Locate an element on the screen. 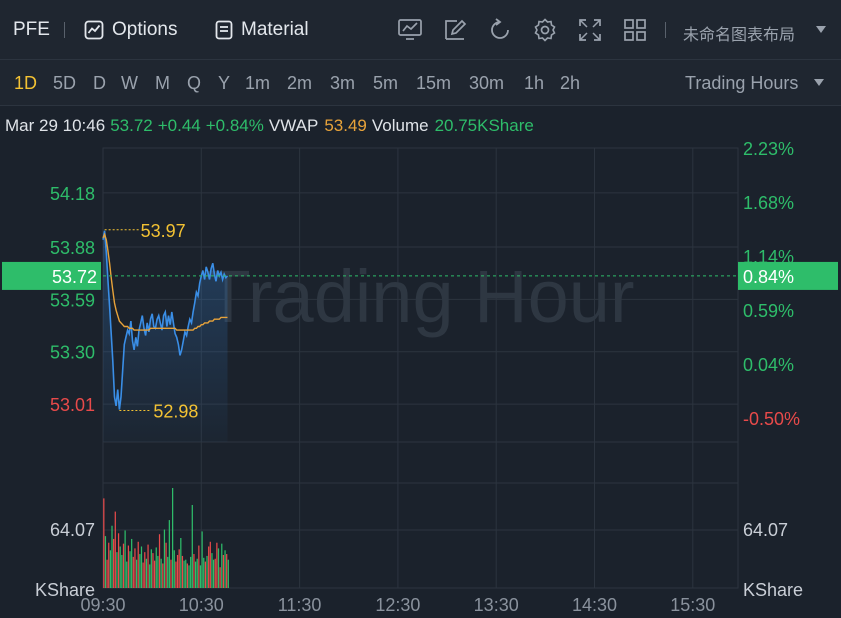 This screenshot has height=618, width=841. current-price-value: 53.72 is located at coordinates (74, 277).